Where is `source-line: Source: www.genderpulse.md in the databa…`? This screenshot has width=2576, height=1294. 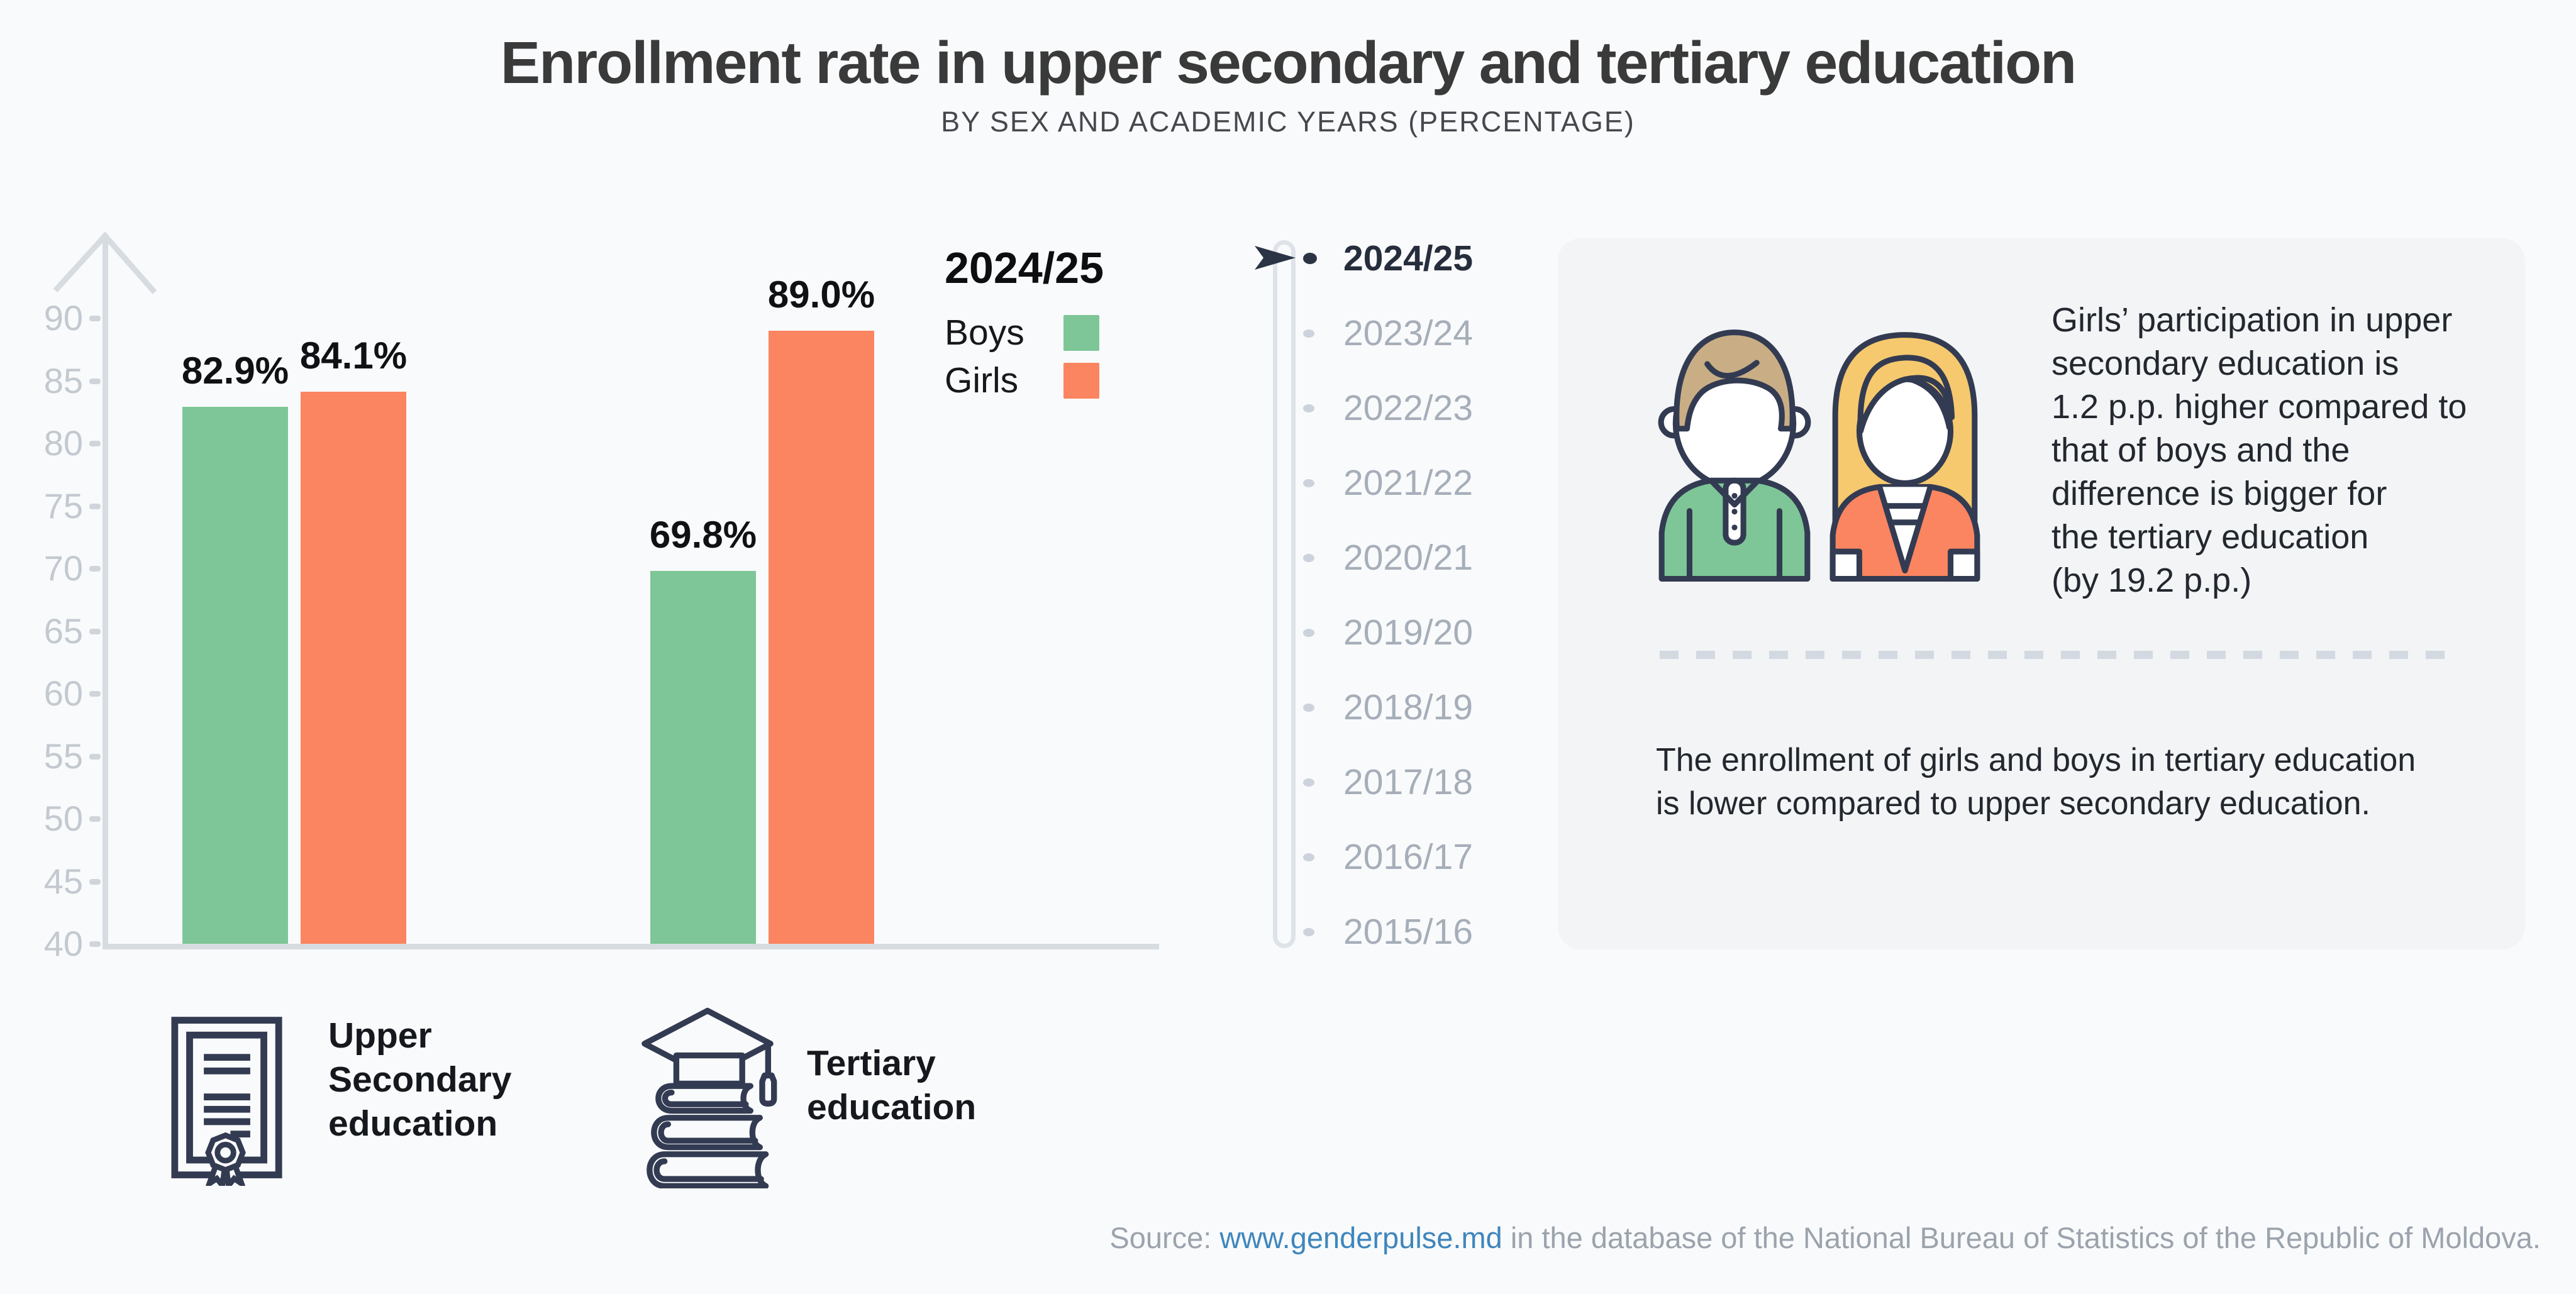
source-line: Source: www.genderpulse.md in the databa… is located at coordinates (1825, 1237).